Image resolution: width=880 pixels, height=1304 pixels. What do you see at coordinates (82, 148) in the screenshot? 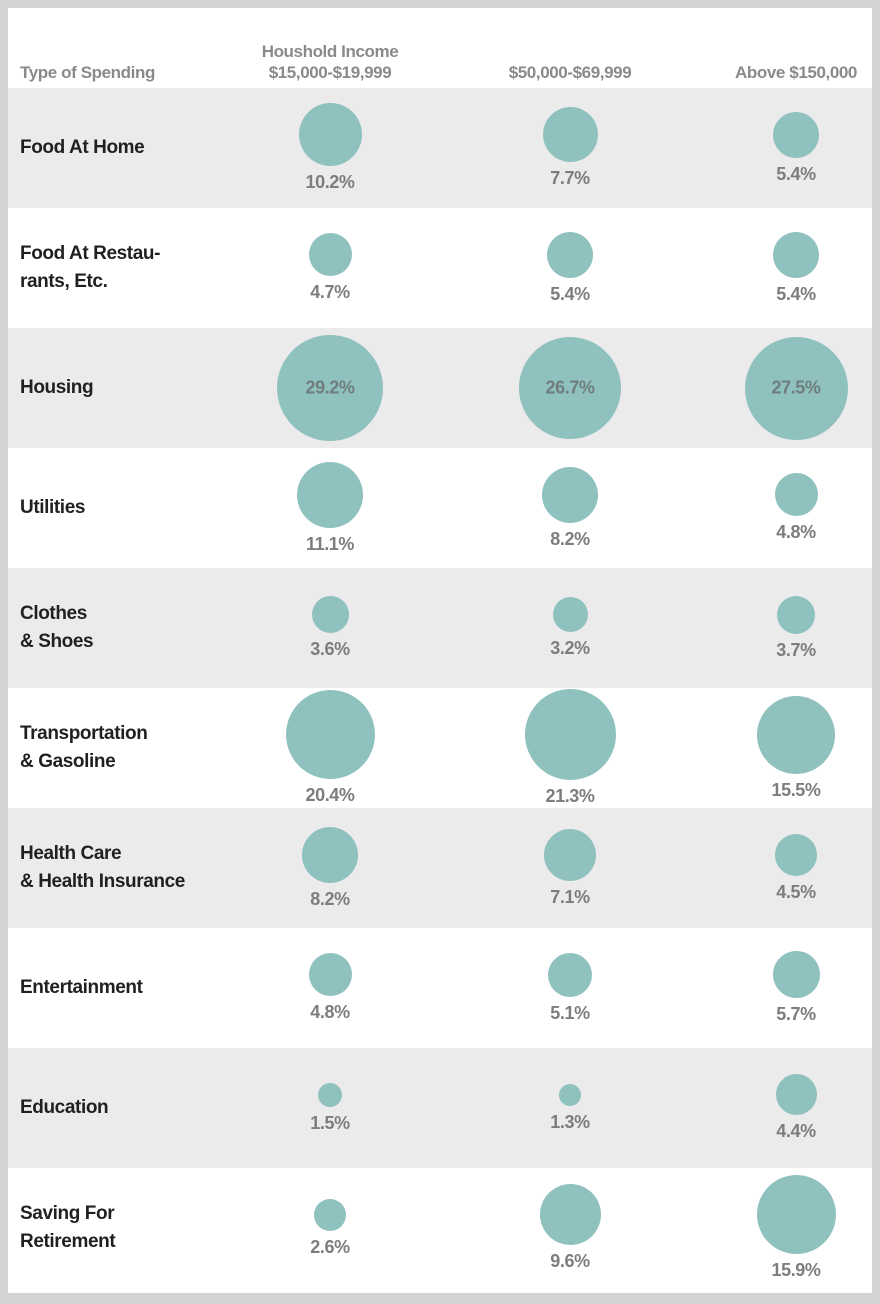
I see `row-label: Food At Home` at bounding box center [82, 148].